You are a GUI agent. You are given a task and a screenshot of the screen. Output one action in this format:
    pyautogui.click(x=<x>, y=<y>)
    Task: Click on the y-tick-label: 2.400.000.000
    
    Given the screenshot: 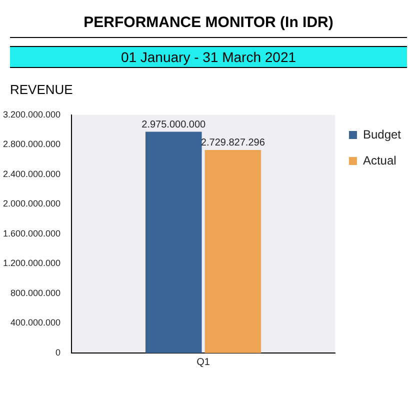 What is the action you would take?
    pyautogui.click(x=31, y=173)
    